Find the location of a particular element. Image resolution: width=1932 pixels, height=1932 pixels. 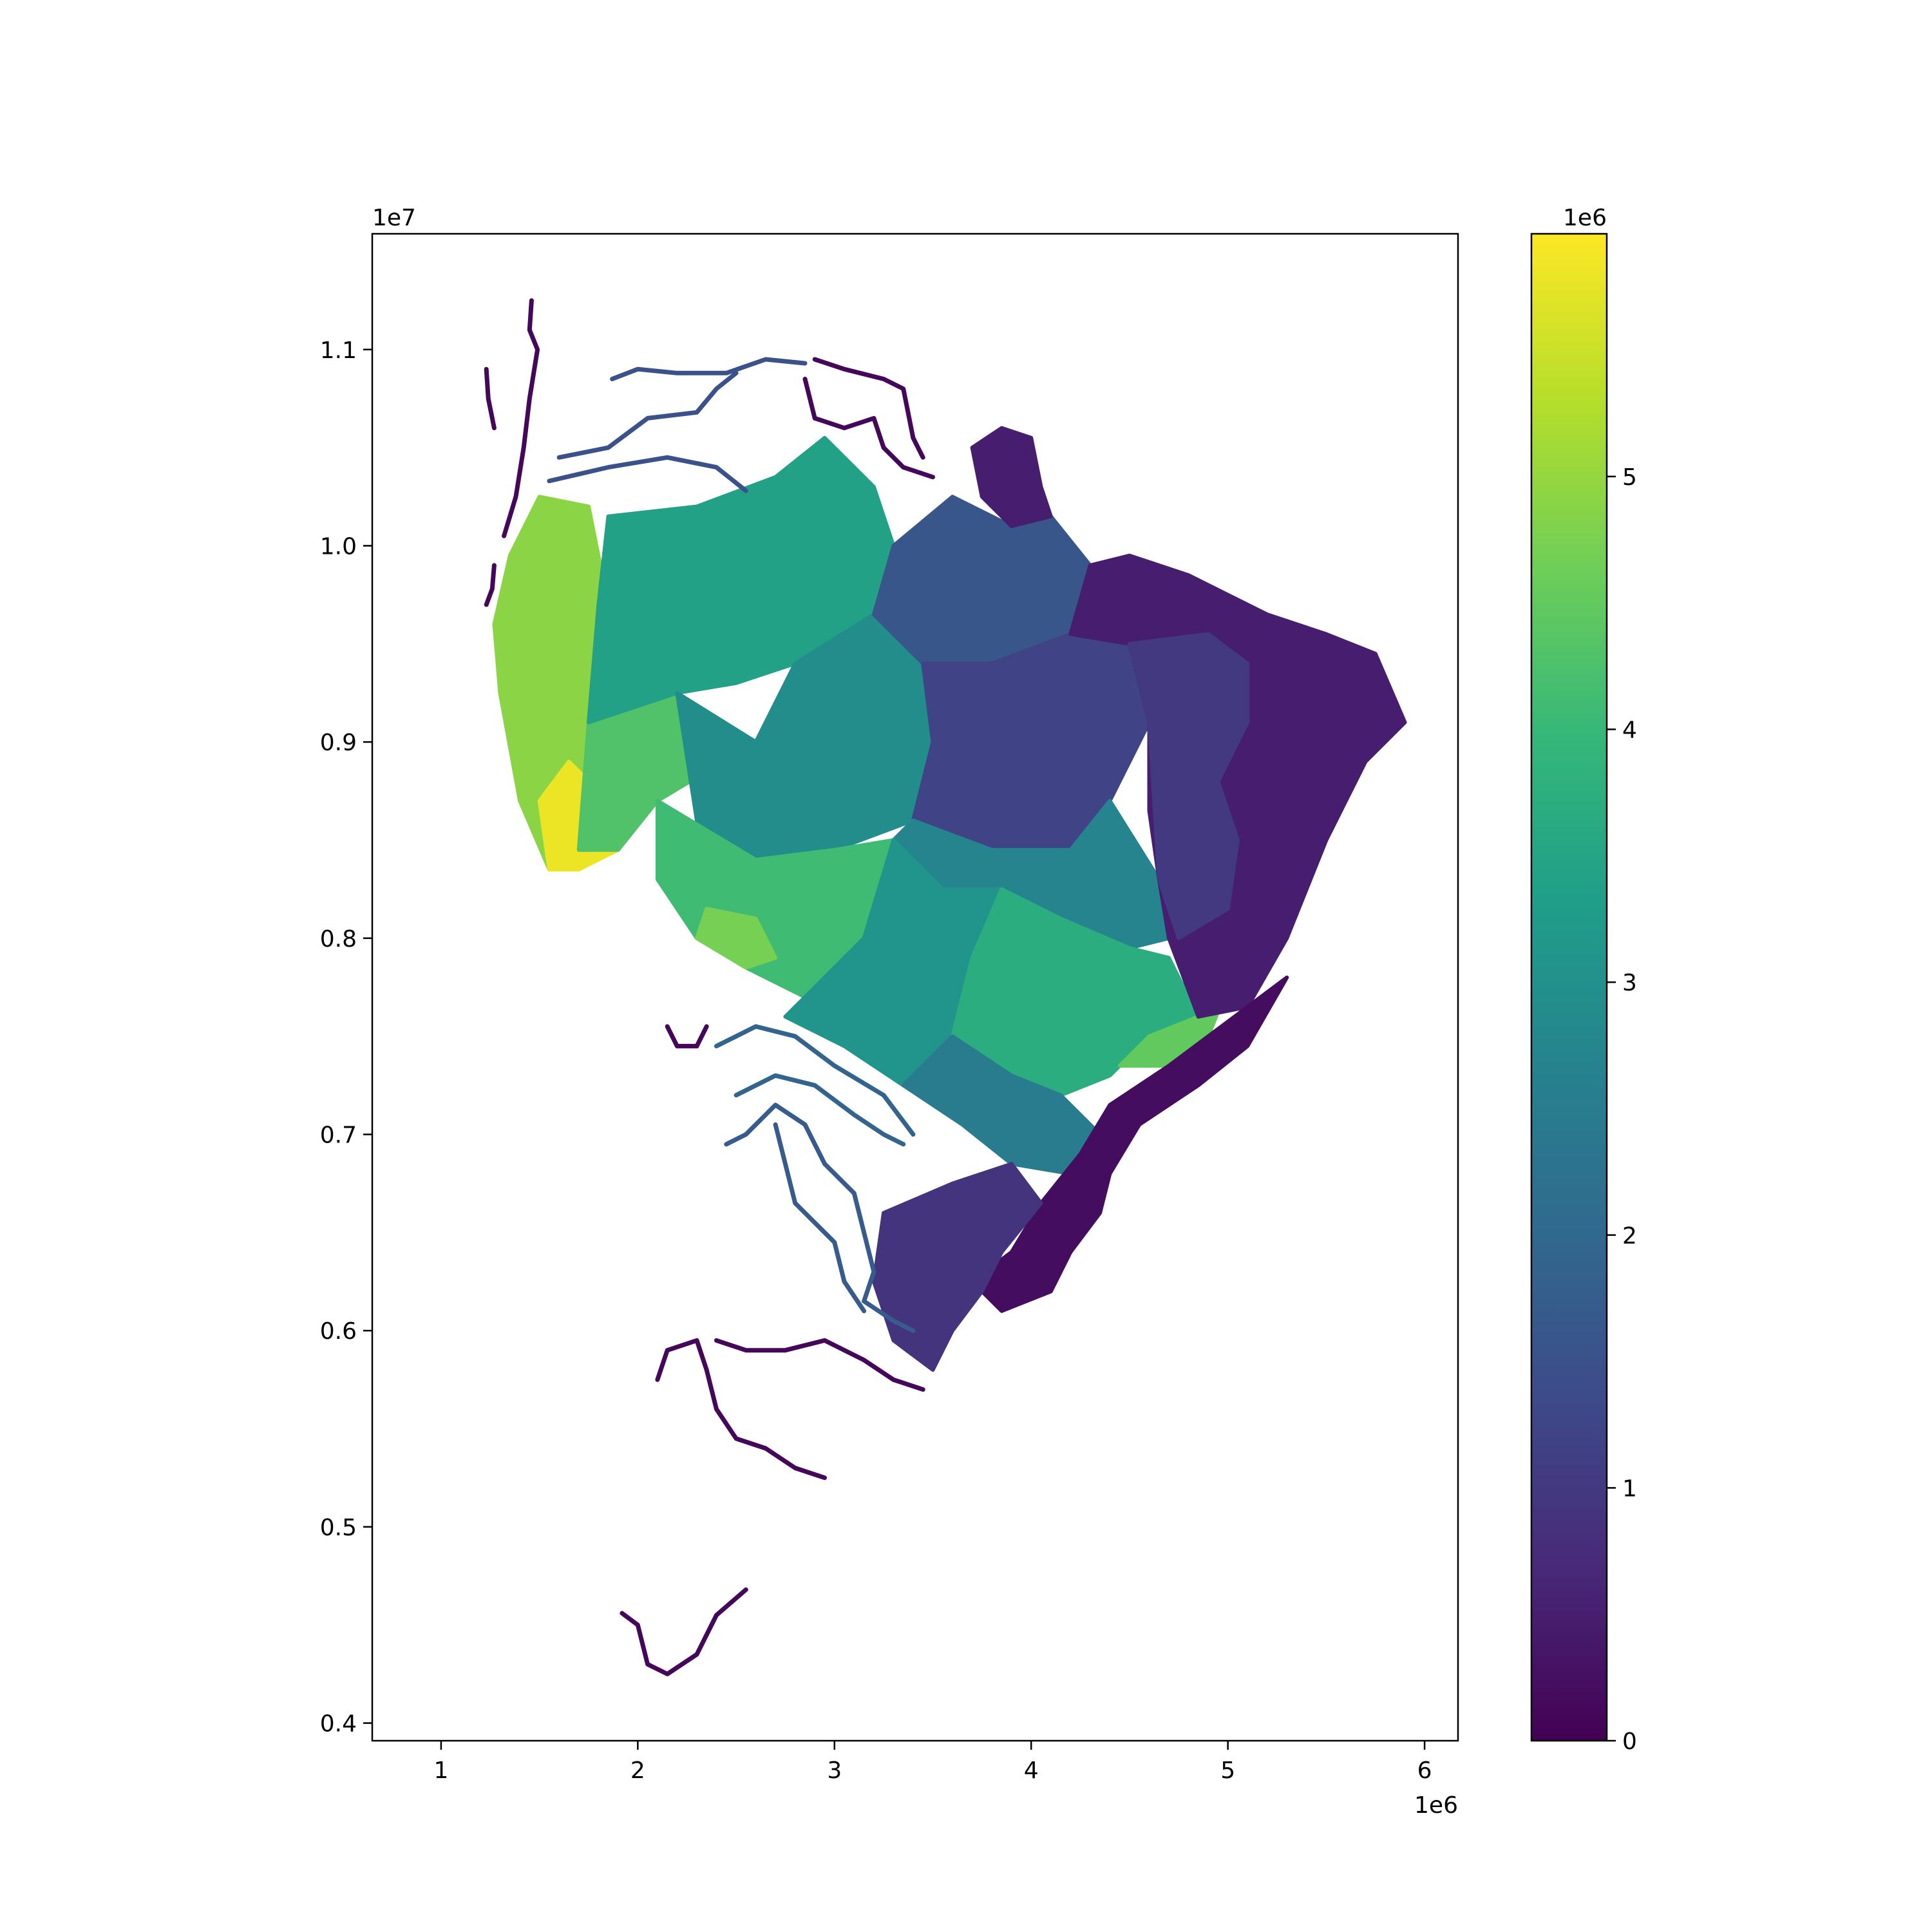

colorbar-frame is located at coordinates (1569, 987).